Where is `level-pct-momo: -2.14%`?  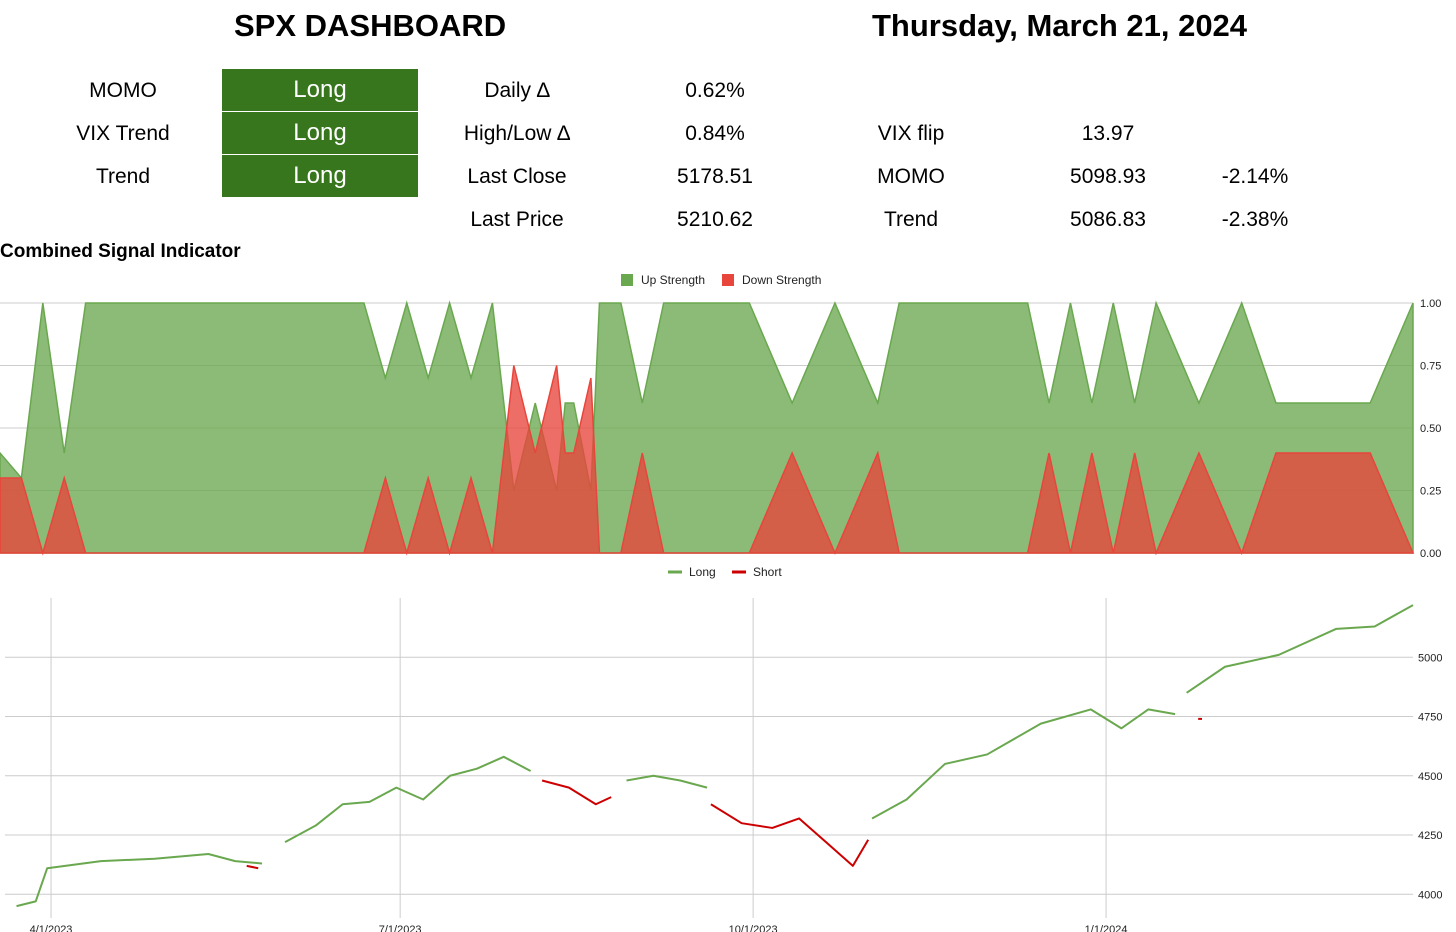
level-pct-momo: -2.14% is located at coordinates (1255, 176).